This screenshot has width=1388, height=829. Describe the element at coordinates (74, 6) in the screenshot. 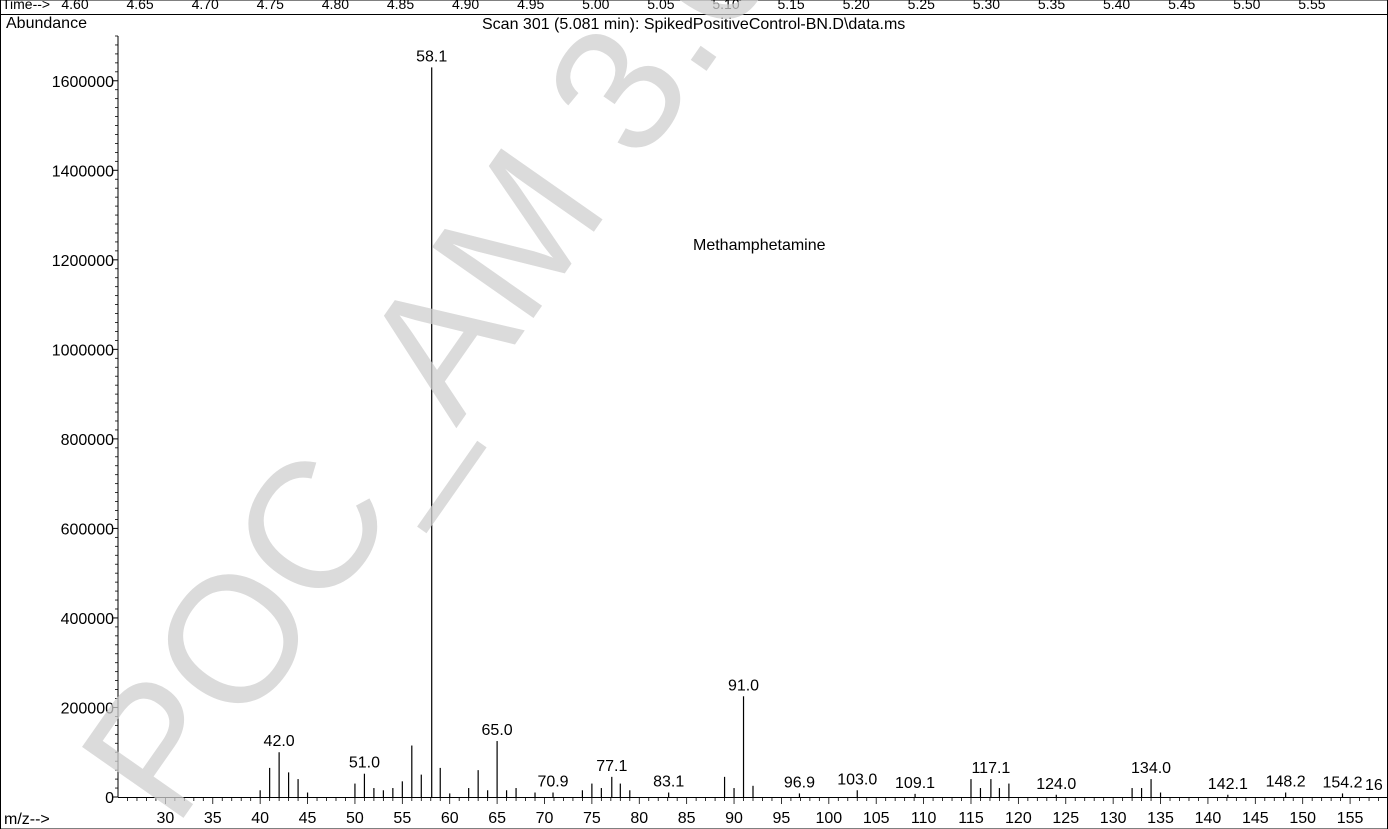

I see `time-tick-label: 4.60` at that location.